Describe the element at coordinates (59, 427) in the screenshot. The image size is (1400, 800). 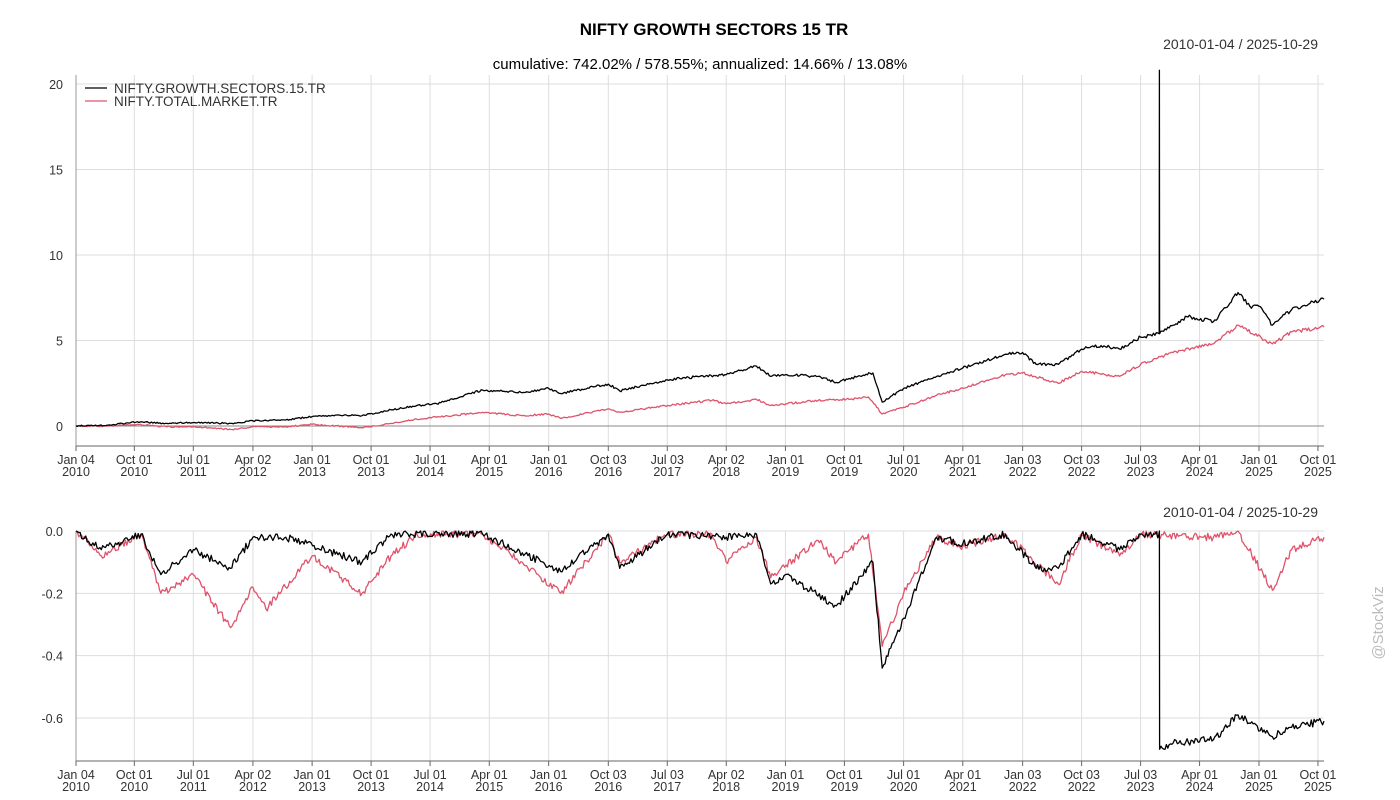
I see `y-tick-label: 0` at that location.